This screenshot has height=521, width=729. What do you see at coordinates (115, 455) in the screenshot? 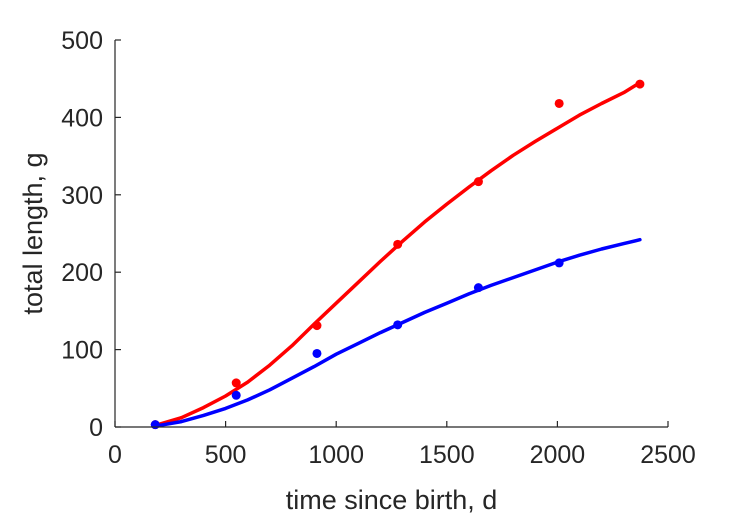
I see `x-tick-label: 0` at bounding box center [115, 455].